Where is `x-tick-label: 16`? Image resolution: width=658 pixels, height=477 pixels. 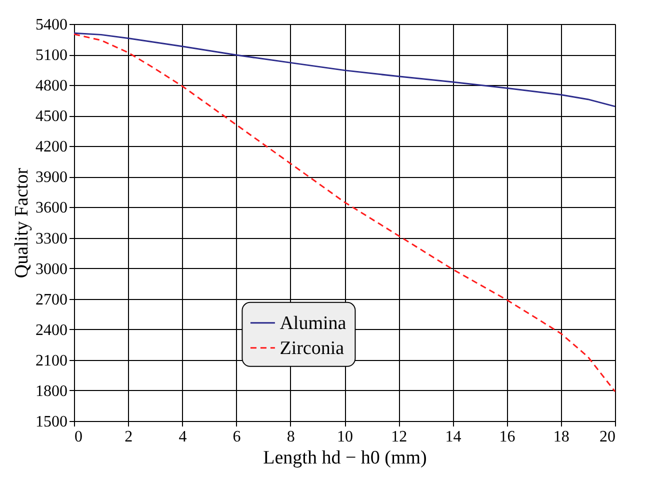
x-tick-label: 16 is located at coordinates (507, 437).